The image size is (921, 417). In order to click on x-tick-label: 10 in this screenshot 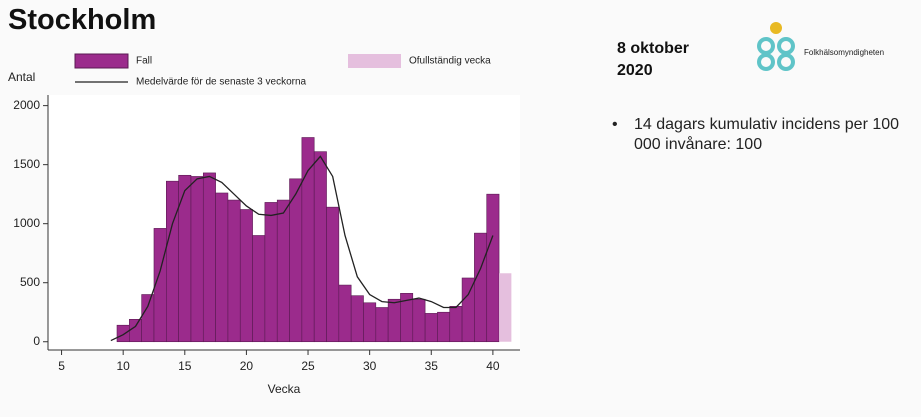, I will do `click(123, 366)`.